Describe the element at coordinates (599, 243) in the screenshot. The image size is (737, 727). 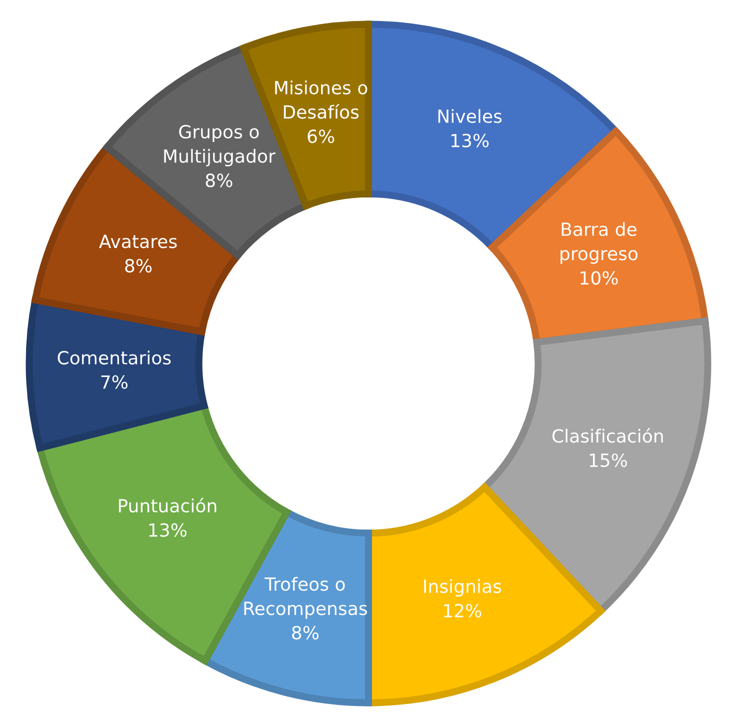
I see `slice-label: Barra de progreso` at that location.